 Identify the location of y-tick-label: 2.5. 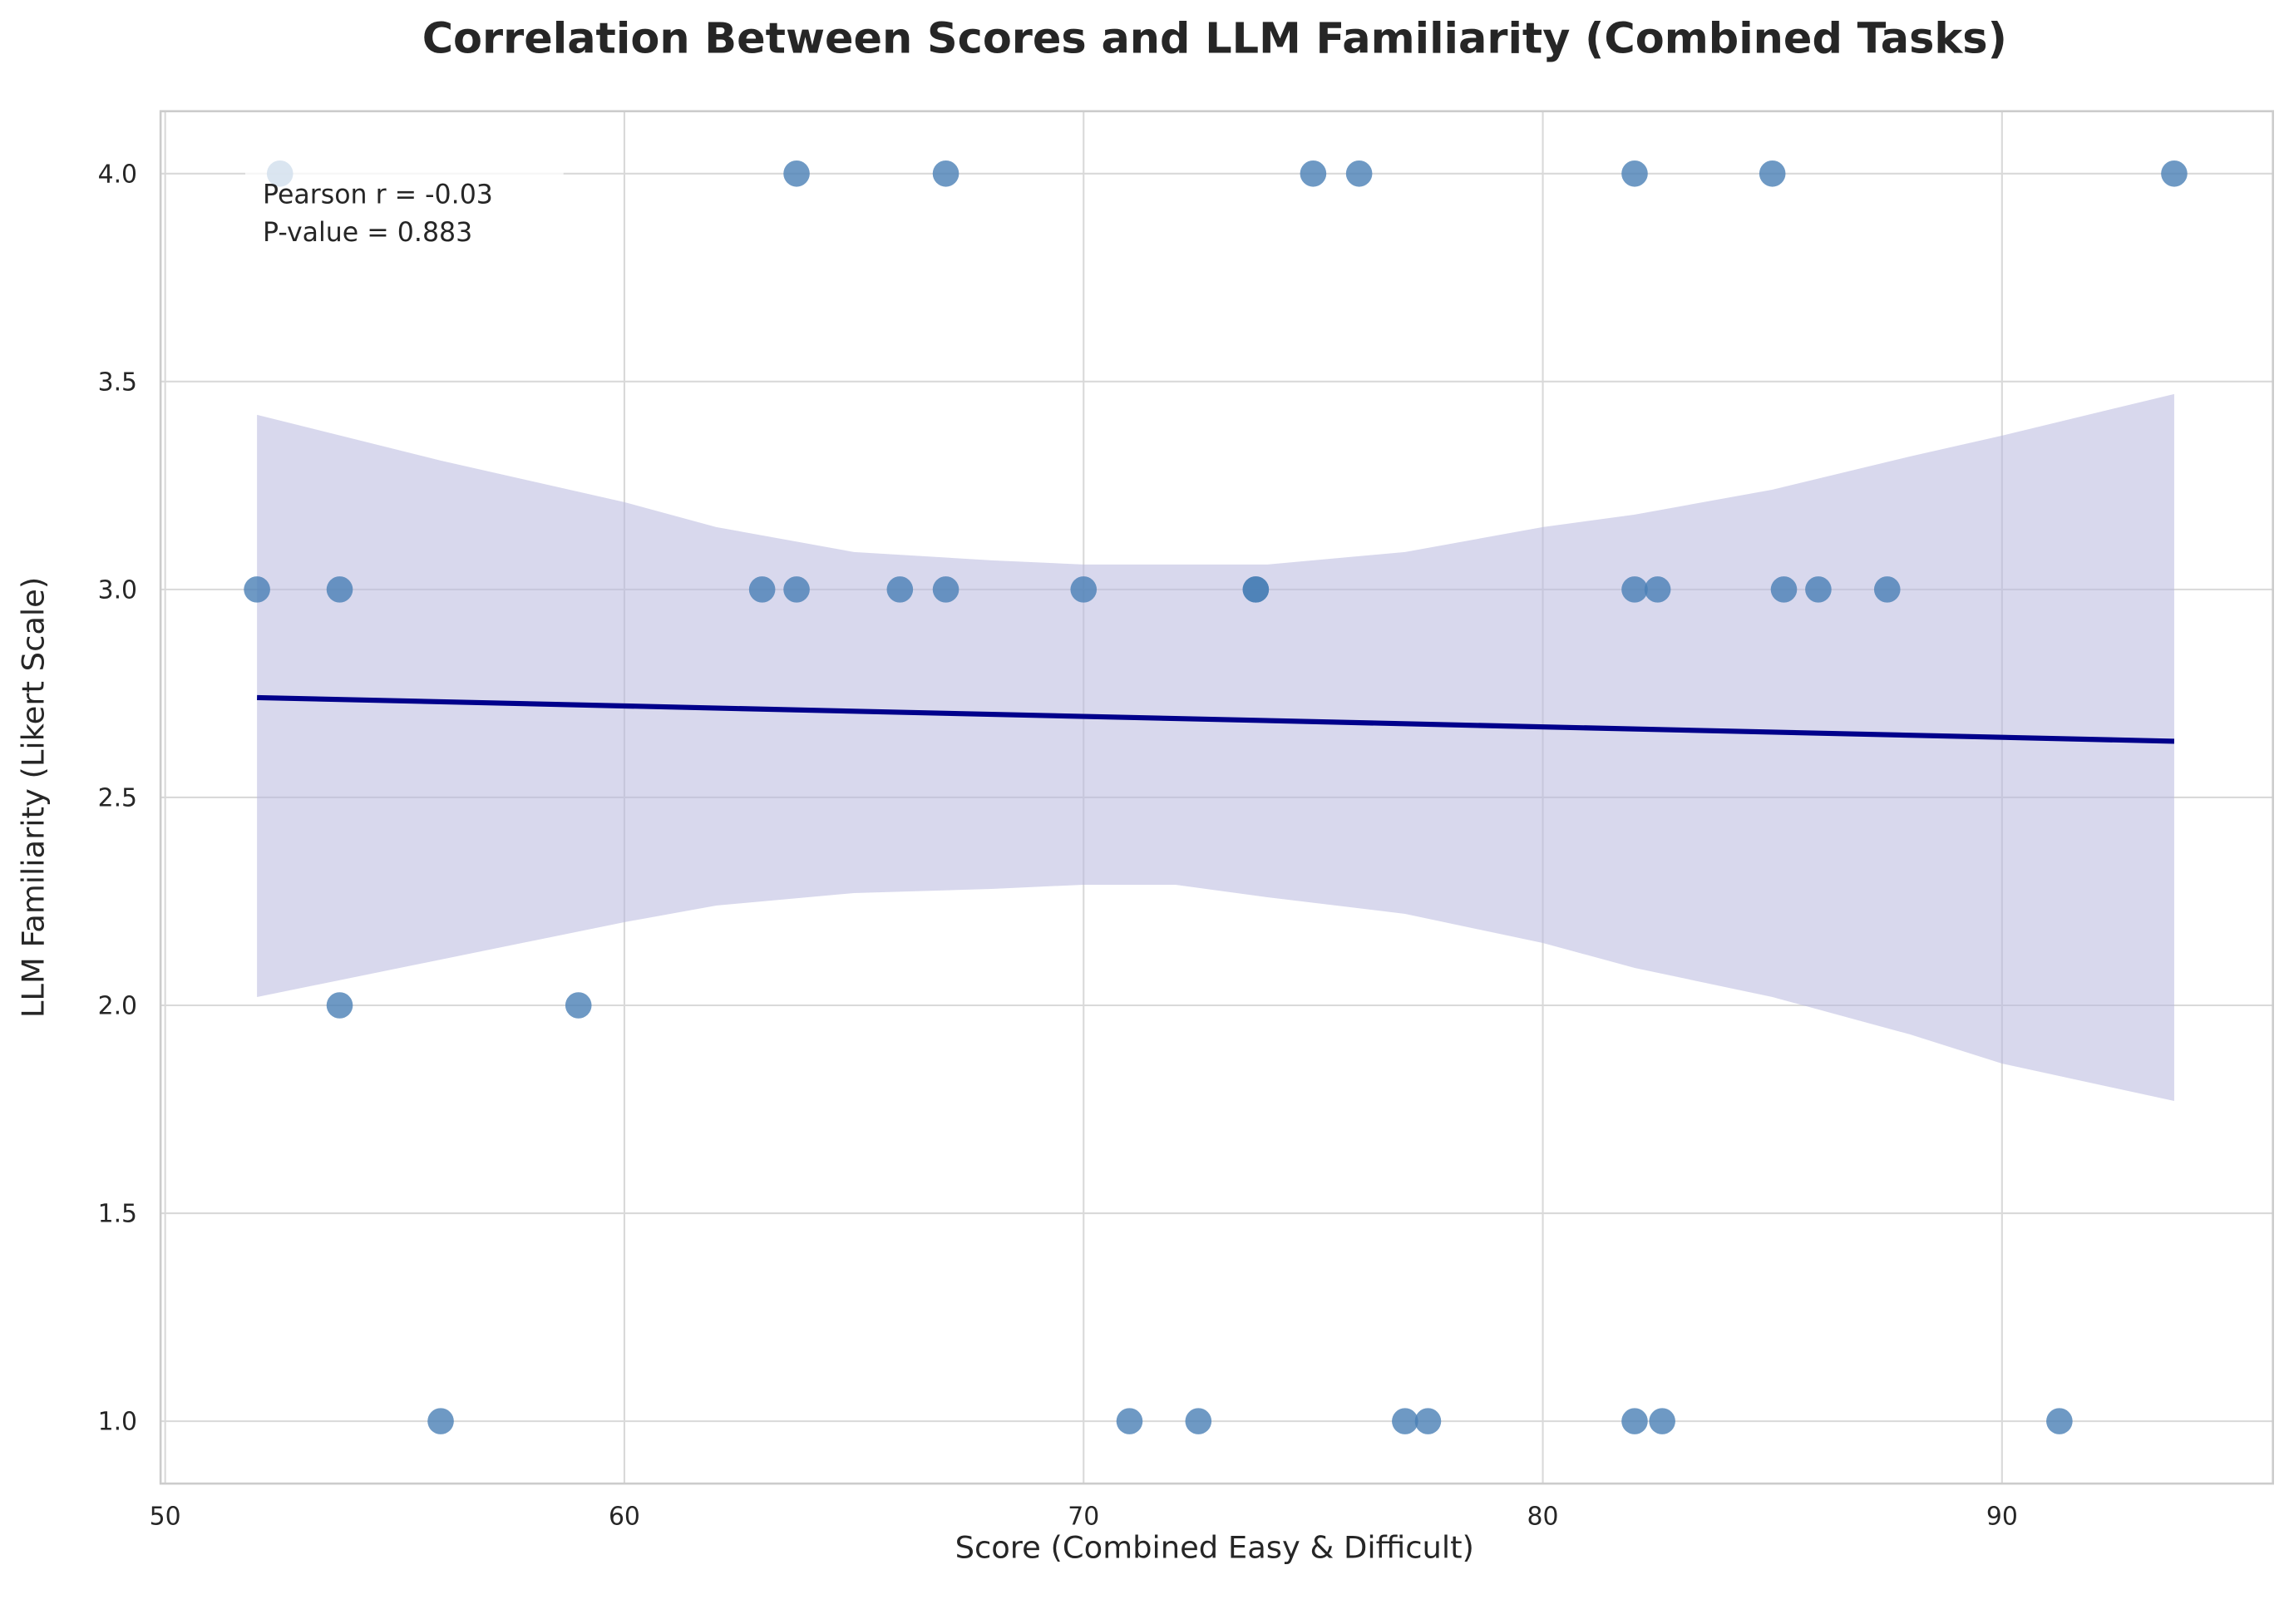
(117, 798).